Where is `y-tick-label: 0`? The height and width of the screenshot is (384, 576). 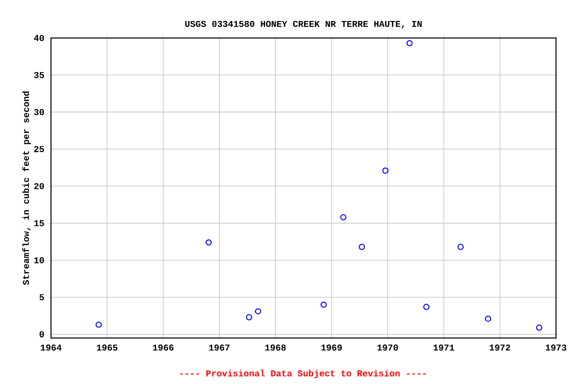
y-tick-label: 0 is located at coordinates (42, 334).